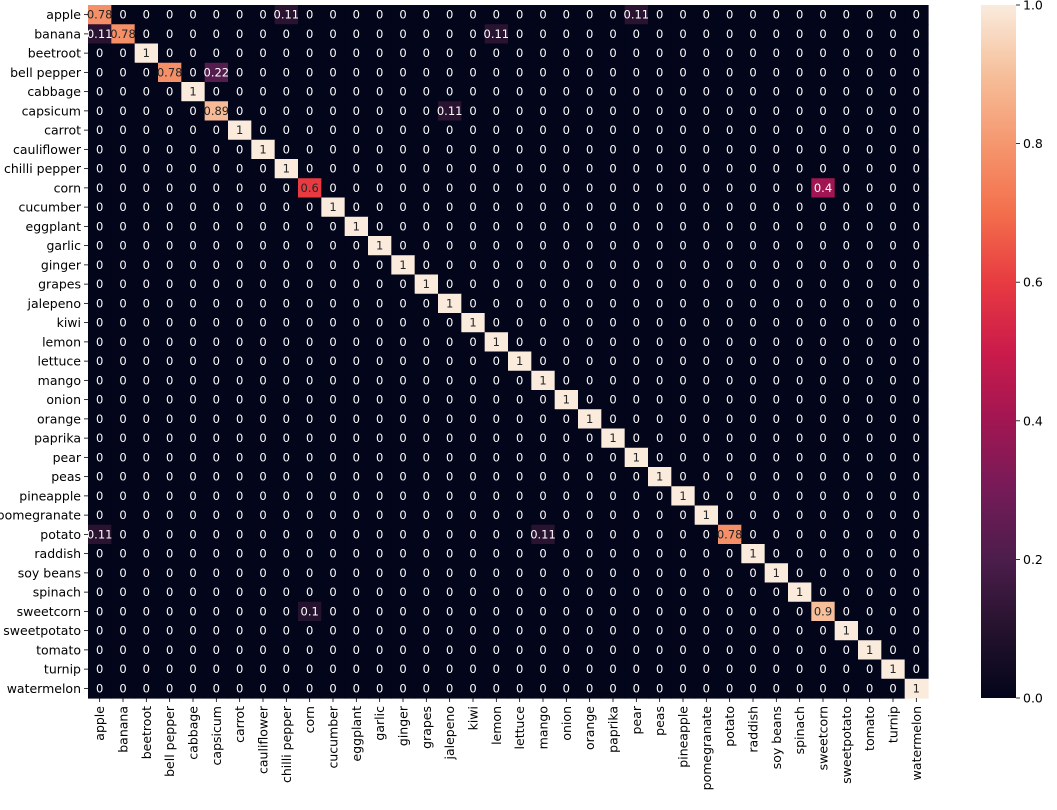 The image size is (1057, 810). What do you see at coordinates (100, 534) in the screenshot?
I see `cell-value-label: 0.11` at bounding box center [100, 534].